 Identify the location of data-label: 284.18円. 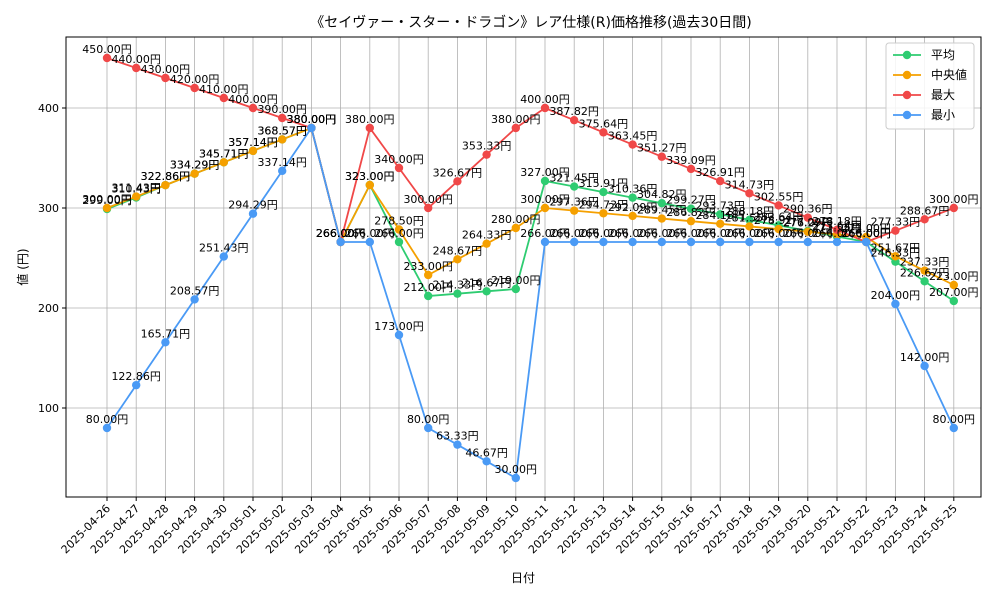
(720, 215).